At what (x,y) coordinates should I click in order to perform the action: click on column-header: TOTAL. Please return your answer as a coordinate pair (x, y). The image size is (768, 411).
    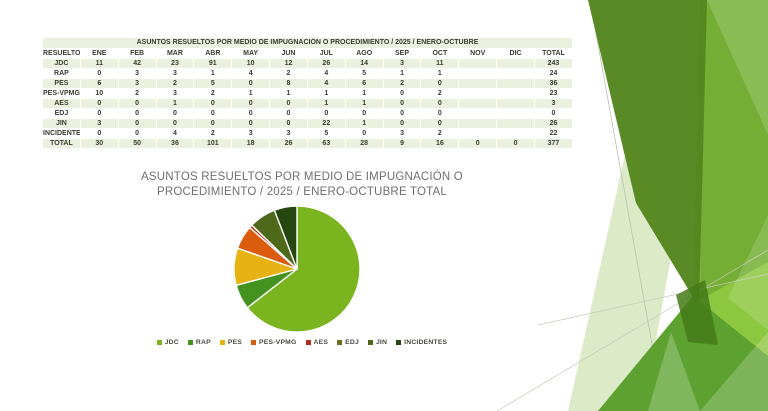
    Looking at the image, I should click on (553, 53).